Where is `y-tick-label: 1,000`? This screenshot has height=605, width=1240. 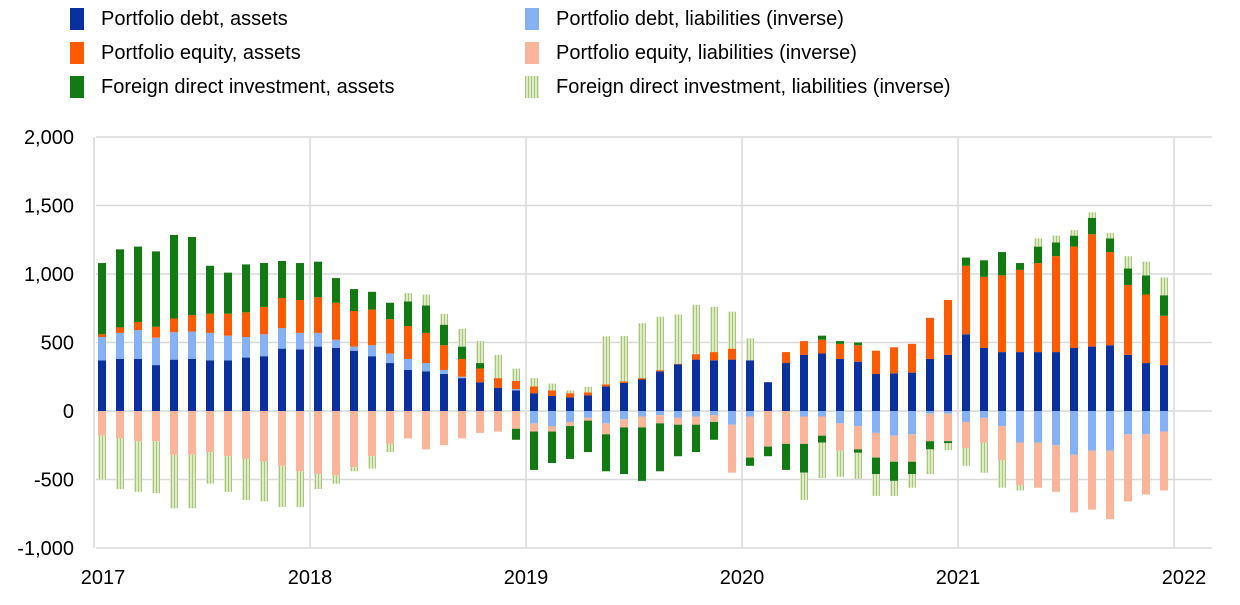
y-tick-label: 1,000 is located at coordinates (49, 275).